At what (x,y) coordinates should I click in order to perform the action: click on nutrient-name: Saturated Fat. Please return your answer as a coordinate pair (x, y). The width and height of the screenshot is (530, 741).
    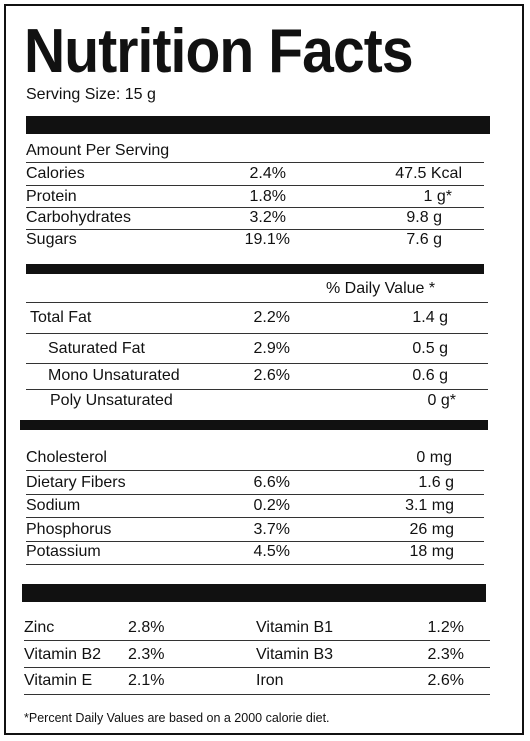
    Looking at the image, I should click on (96, 348).